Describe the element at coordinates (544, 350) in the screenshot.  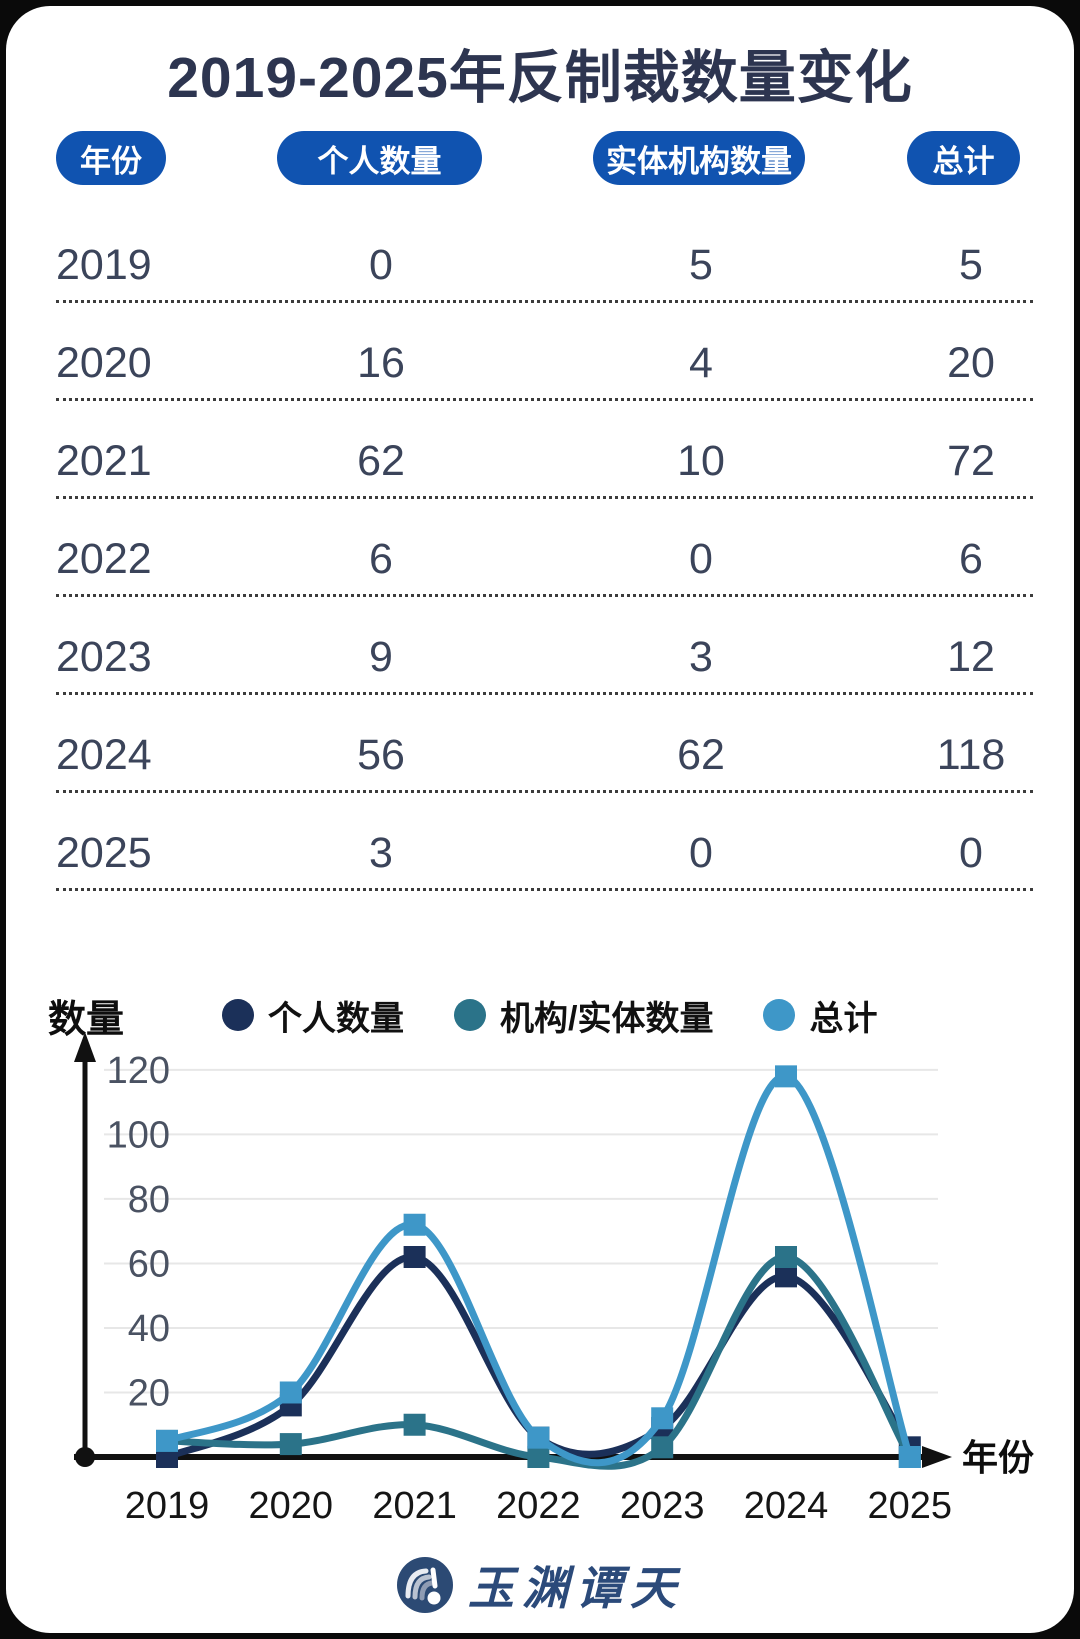
I see `table-row: 2020 16 4 20` at that location.